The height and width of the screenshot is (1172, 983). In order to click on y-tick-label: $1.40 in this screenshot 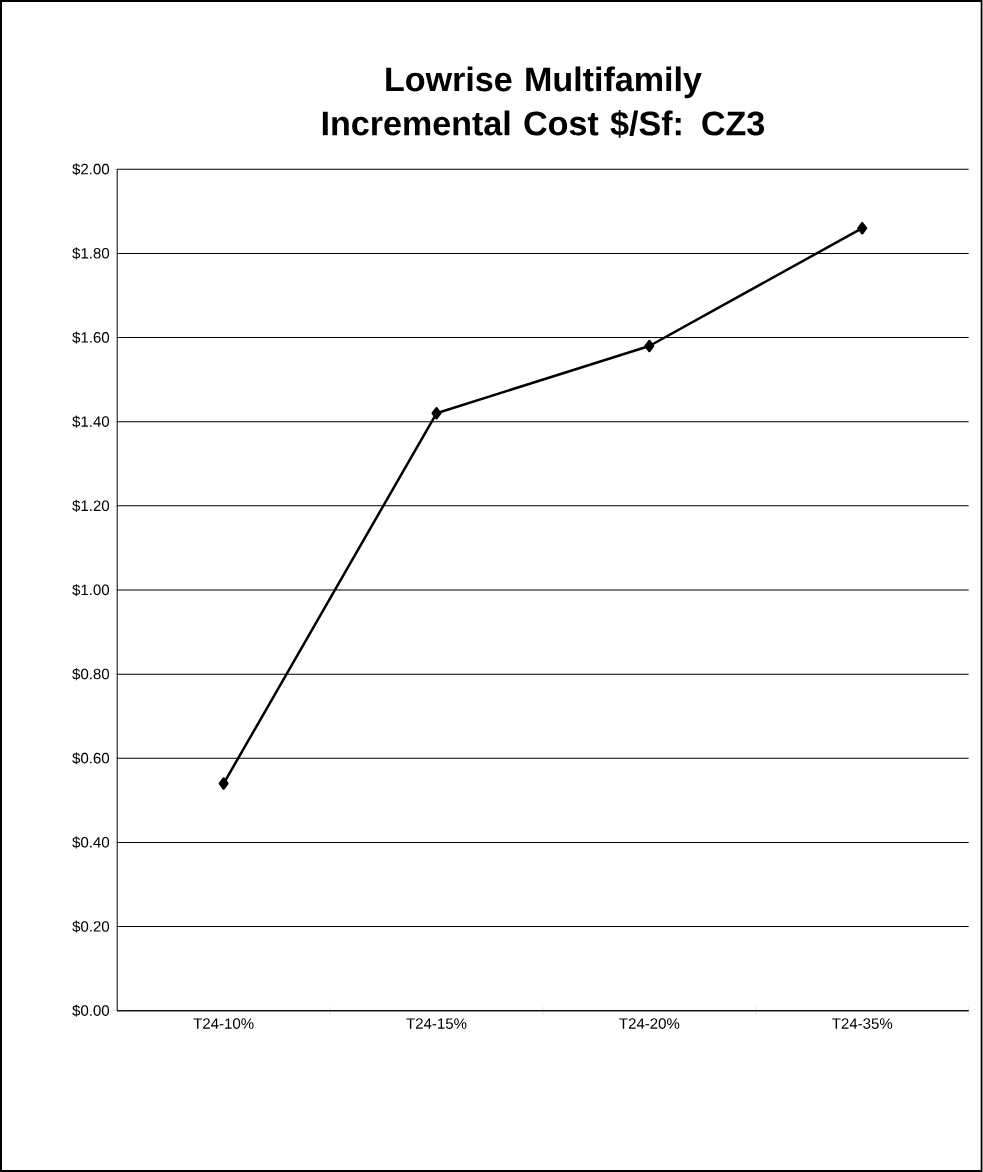, I will do `click(91, 421)`.